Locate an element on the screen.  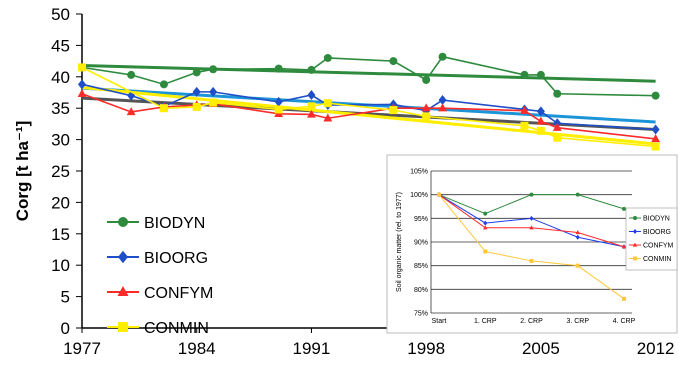
inset-legend-marker-confym is located at coordinates (635, 244).